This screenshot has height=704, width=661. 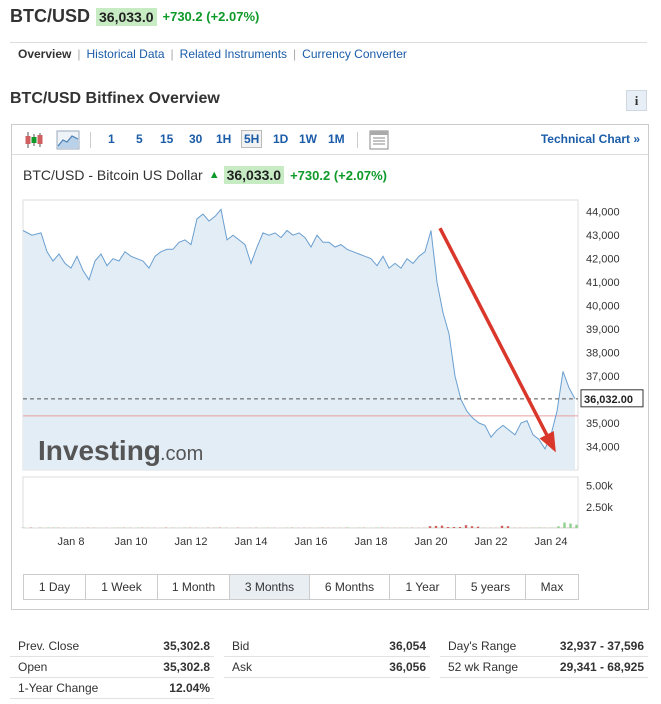 I want to click on y-tick-label: 38,000, so click(x=603, y=354).